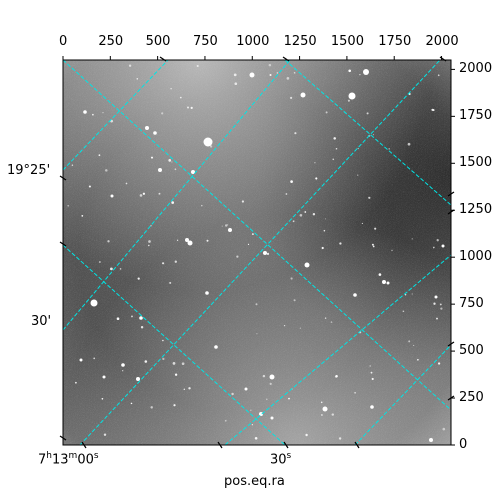 This screenshot has height=500, width=500. I want to click on right-tick-label: 0, so click(463, 444).